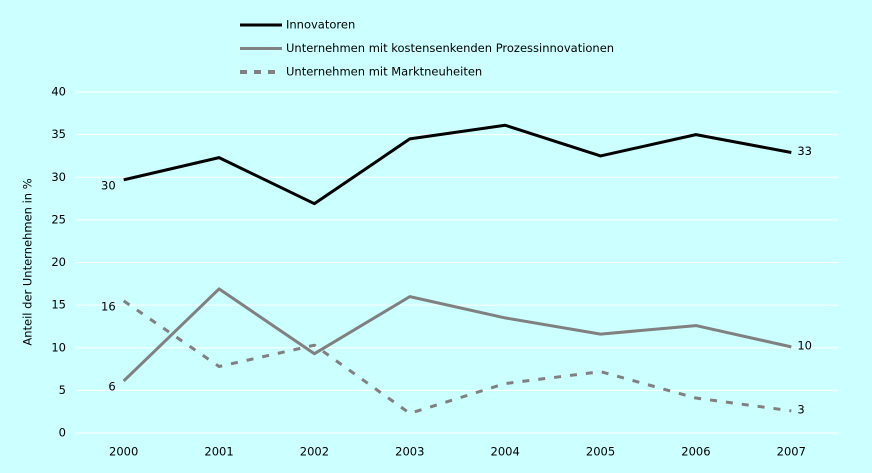 This screenshot has height=473, width=872. I want to click on legend-label: Unternehmen mit Marktneuheiten, so click(384, 72).